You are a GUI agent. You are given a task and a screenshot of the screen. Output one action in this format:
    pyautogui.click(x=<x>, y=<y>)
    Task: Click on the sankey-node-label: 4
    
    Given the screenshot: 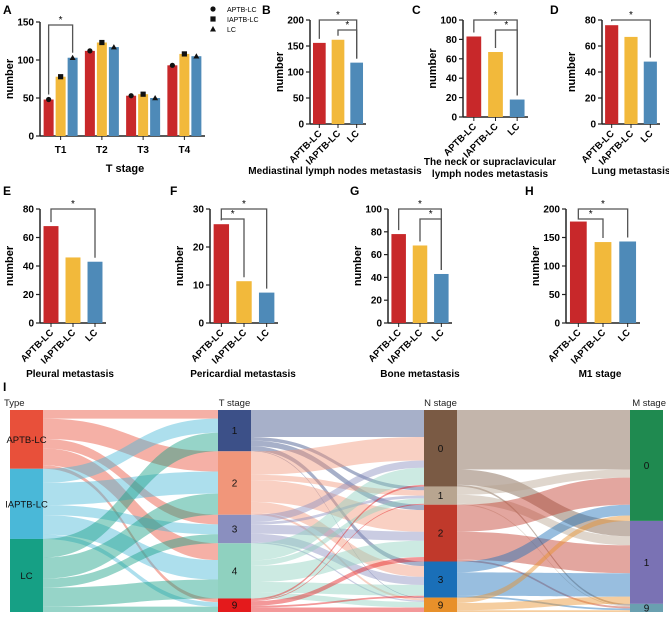 What is the action you would take?
    pyautogui.click(x=235, y=571)
    